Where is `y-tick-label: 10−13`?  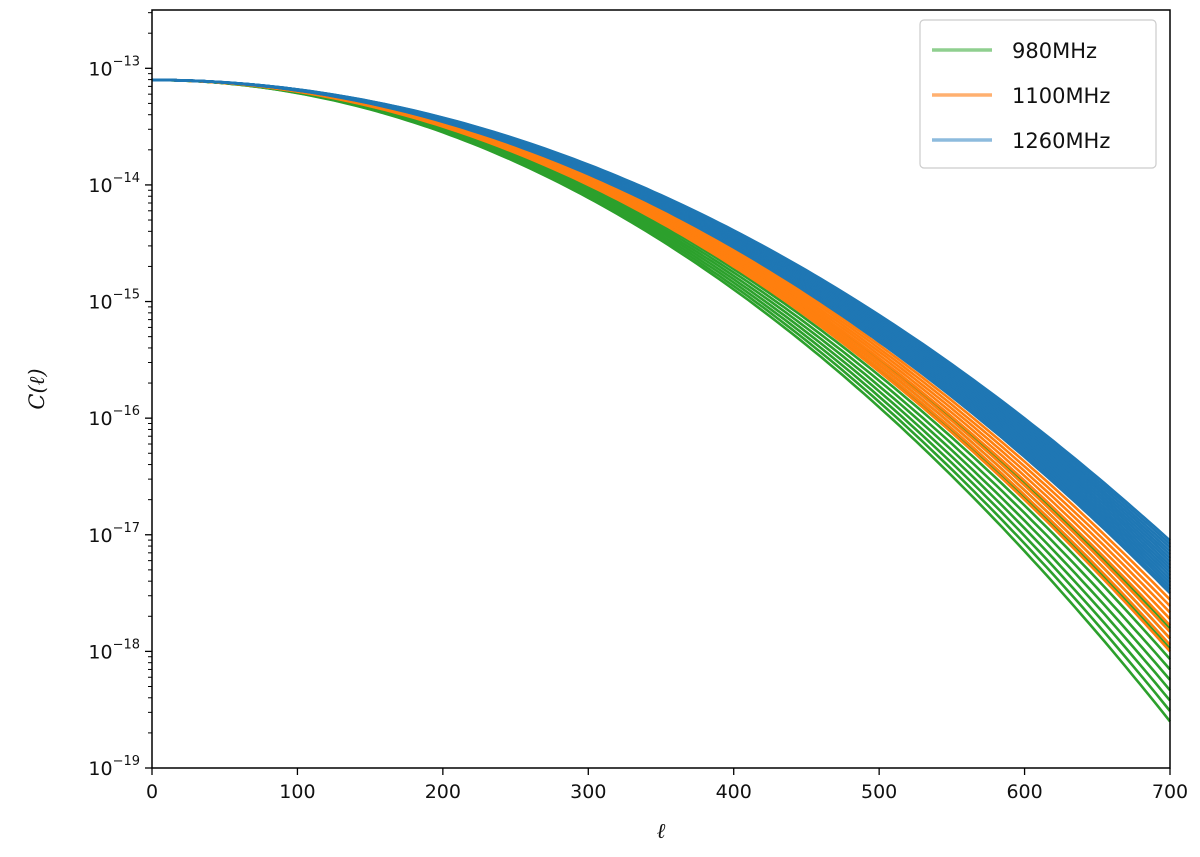
y-tick-label: 10−13 is located at coordinates (114, 67).